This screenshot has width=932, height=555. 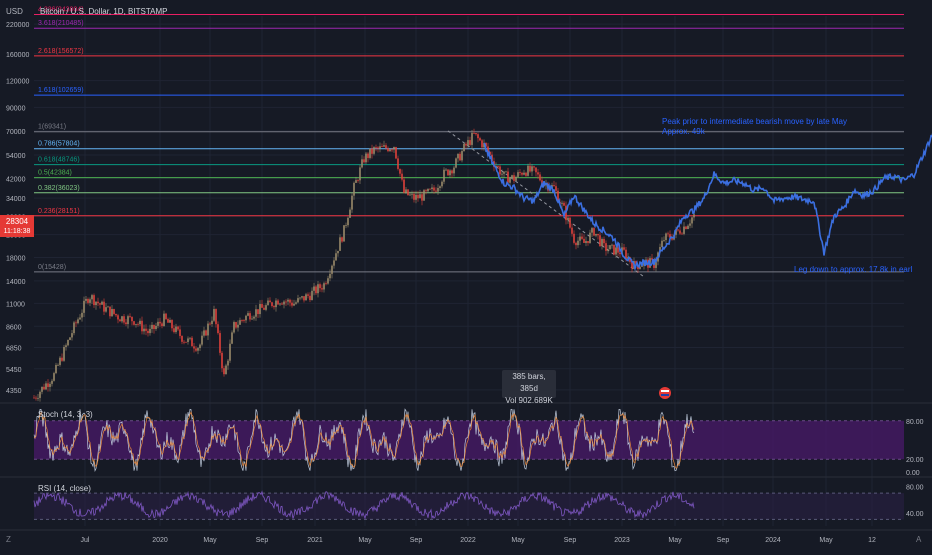 I want to click on current-price-badge: 28304 11:18:38, so click(x=17, y=226).